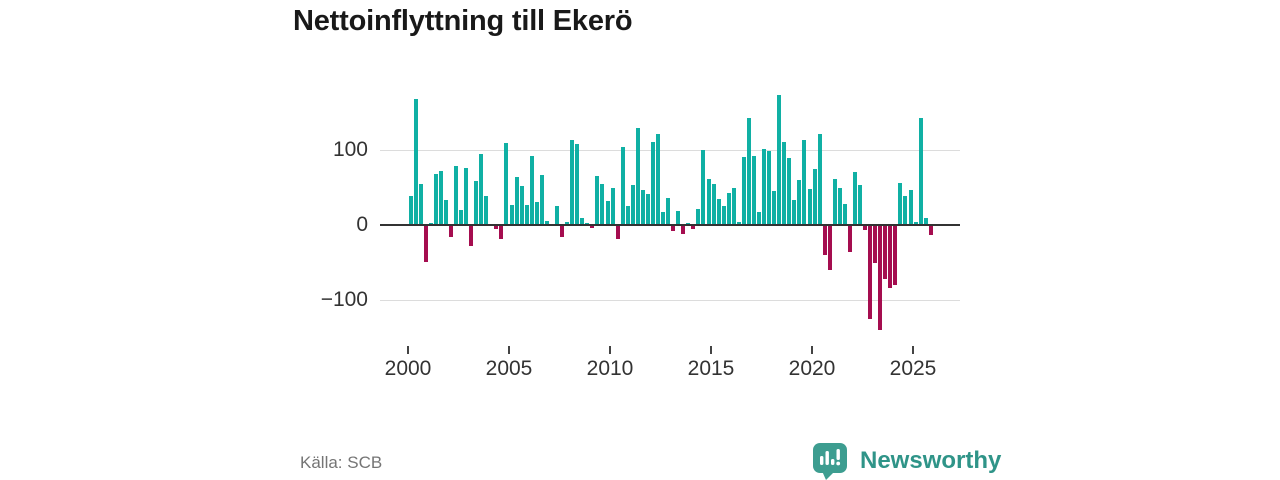 The height and width of the screenshot is (480, 1280). What do you see at coordinates (362, 224) in the screenshot?
I see `y-tick-label: 0` at bounding box center [362, 224].